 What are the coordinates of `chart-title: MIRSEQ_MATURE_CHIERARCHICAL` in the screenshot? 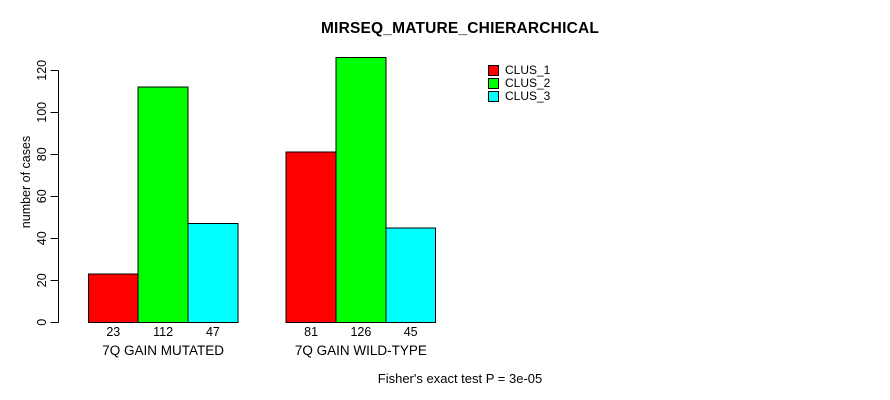 It's located at (460, 28).